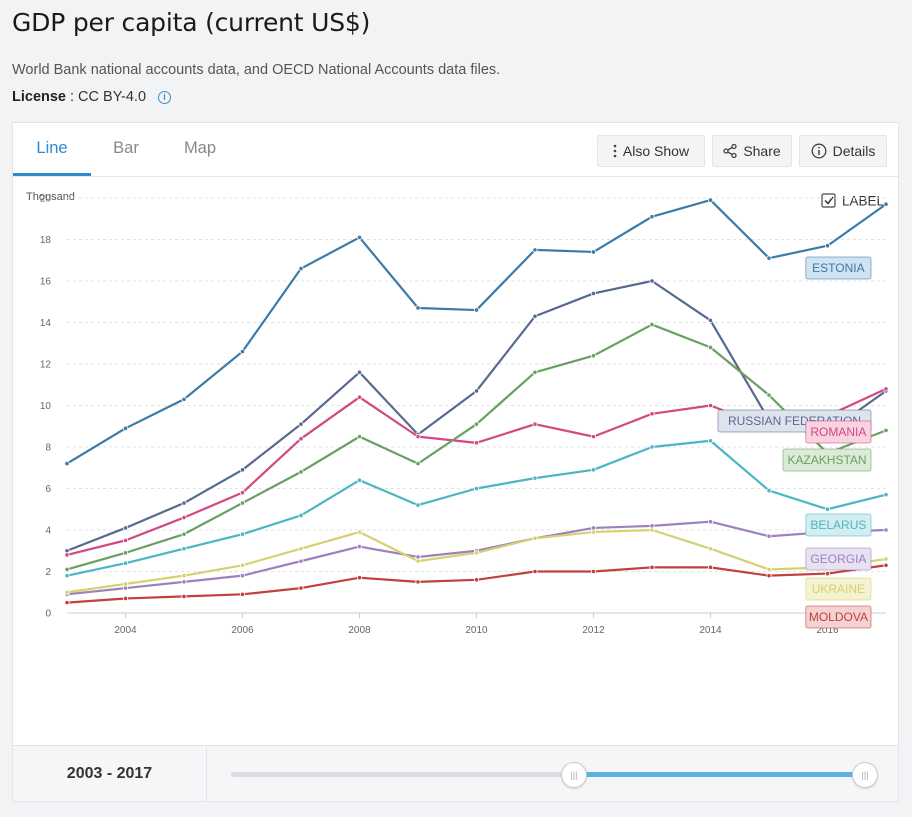  Describe the element at coordinates (551, 774) in the screenshot. I see `range-slider-track` at that location.